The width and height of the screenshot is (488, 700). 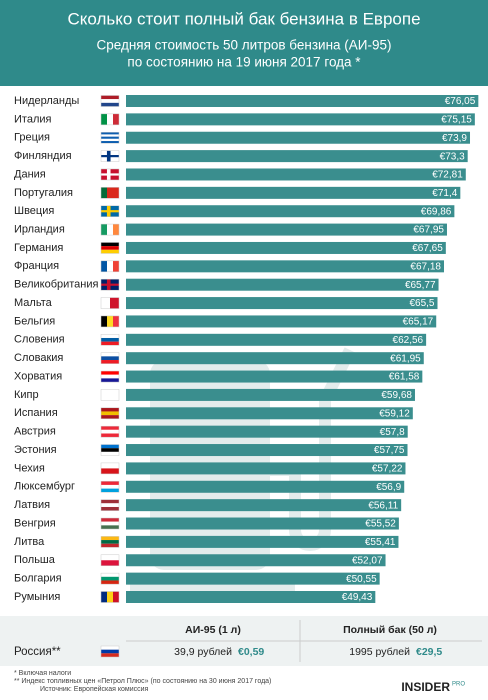 What do you see at coordinates (44, 487) in the screenshot?
I see `category-label: Люксембург` at bounding box center [44, 487].